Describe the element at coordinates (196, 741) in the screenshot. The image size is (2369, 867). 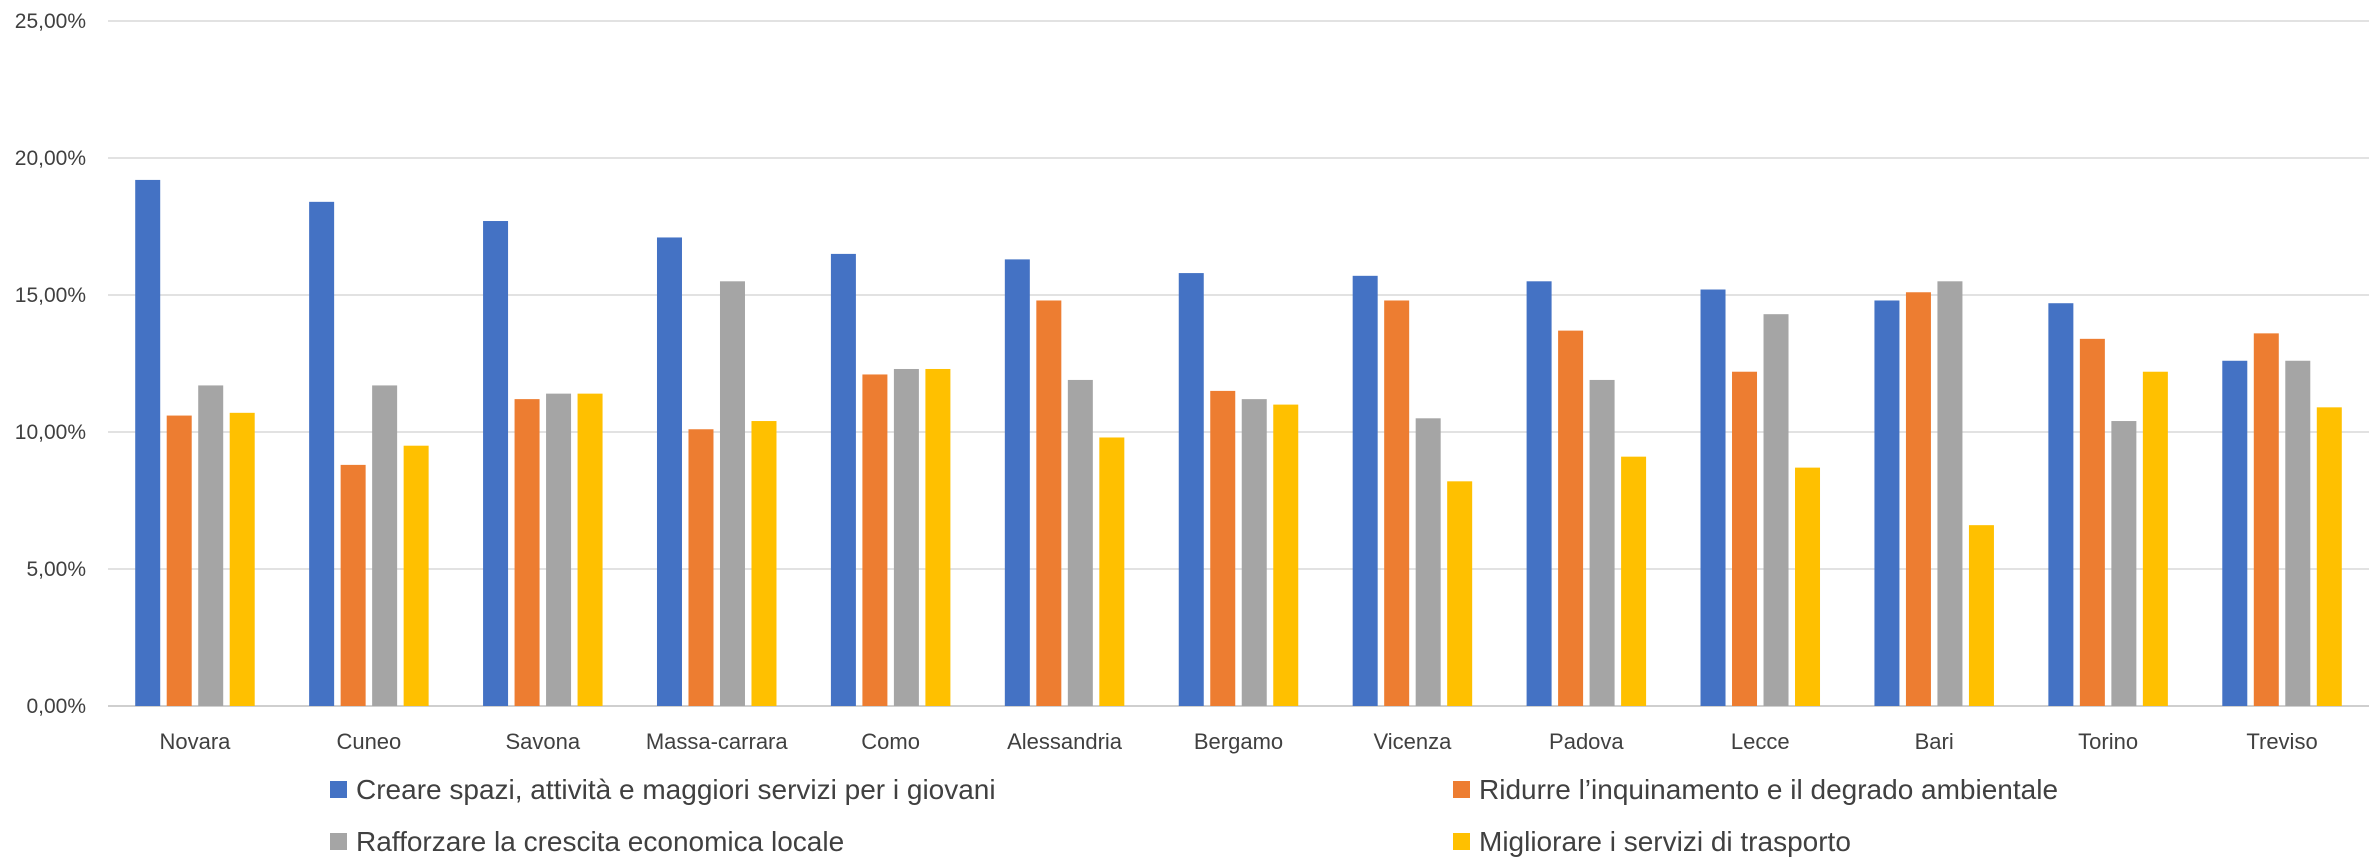
I see `x-category-label: Novara` at that location.